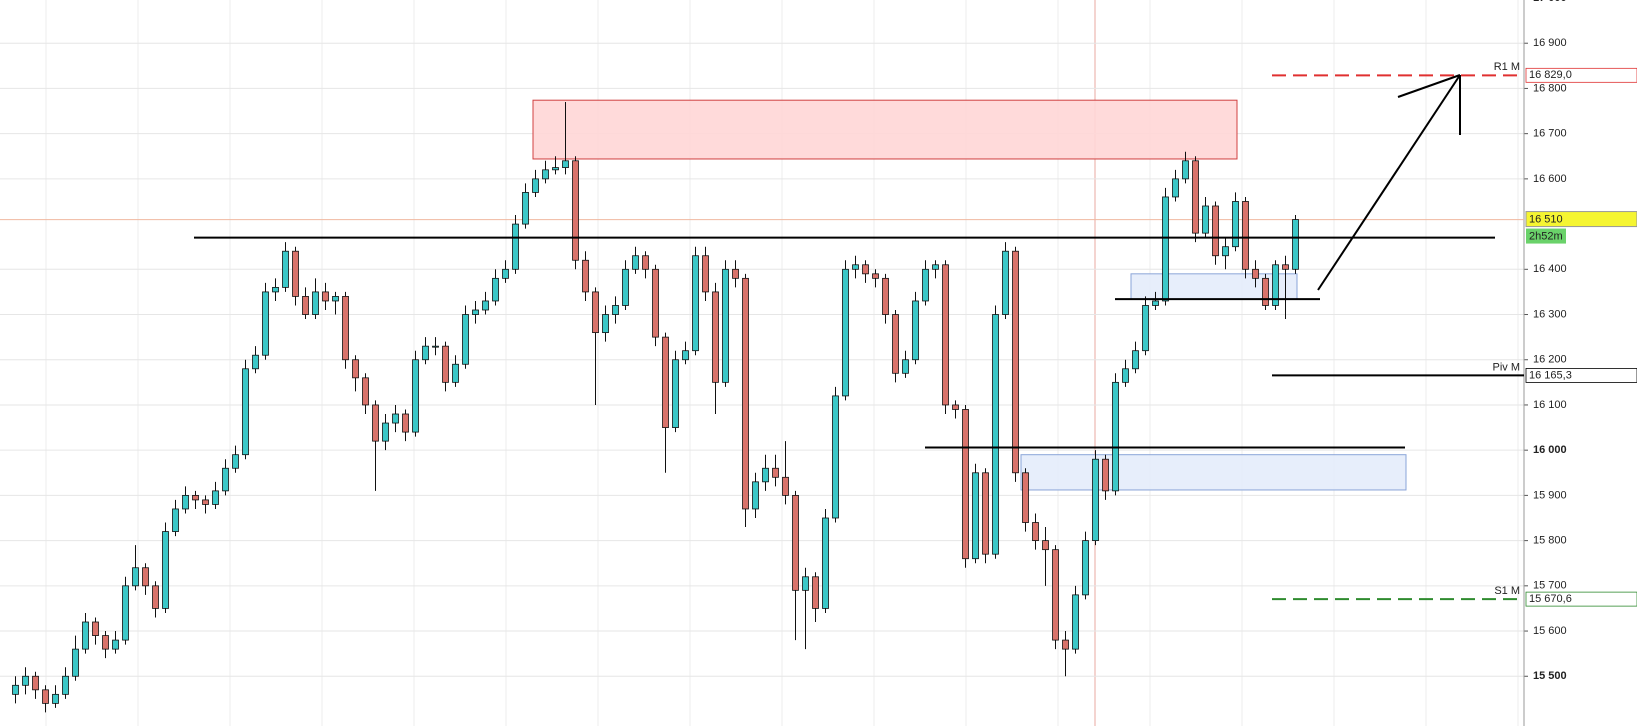 The width and height of the screenshot is (1637, 726). I want to click on pivot-label: 16 829,0, so click(1550, 75).